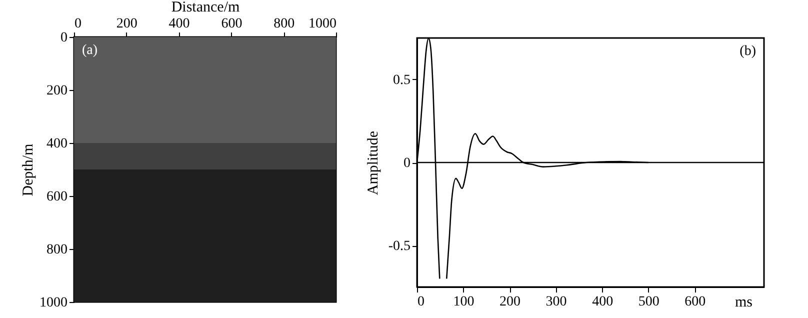 This screenshot has height=318, width=808. Describe the element at coordinates (556, 302) in the screenshot. I see `x-tick-label: 300` at that location.